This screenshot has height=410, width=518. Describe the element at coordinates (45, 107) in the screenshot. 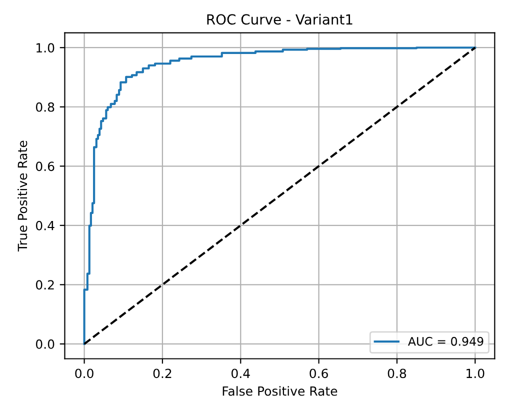

I see `y-tick-label: 0.8` at that location.